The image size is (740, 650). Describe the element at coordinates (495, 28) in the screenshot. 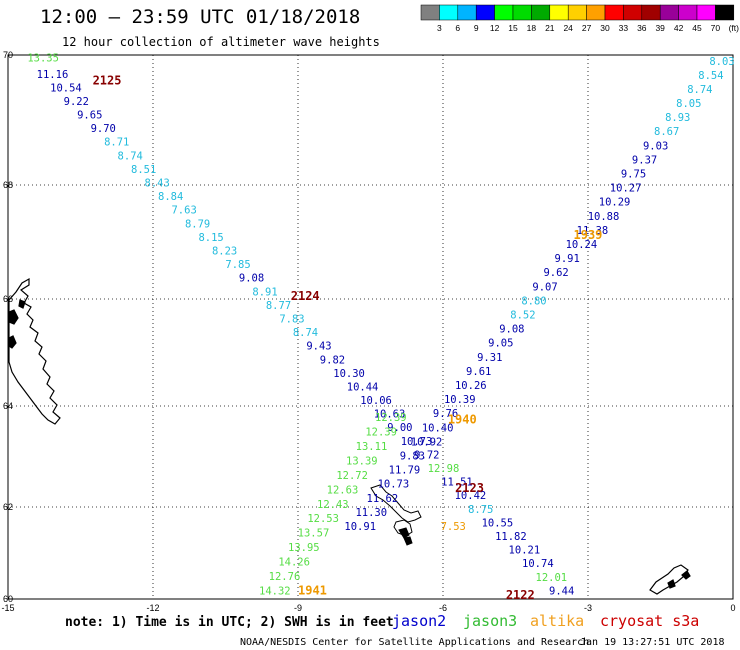

I see `color-scale-label: 12` at that location.